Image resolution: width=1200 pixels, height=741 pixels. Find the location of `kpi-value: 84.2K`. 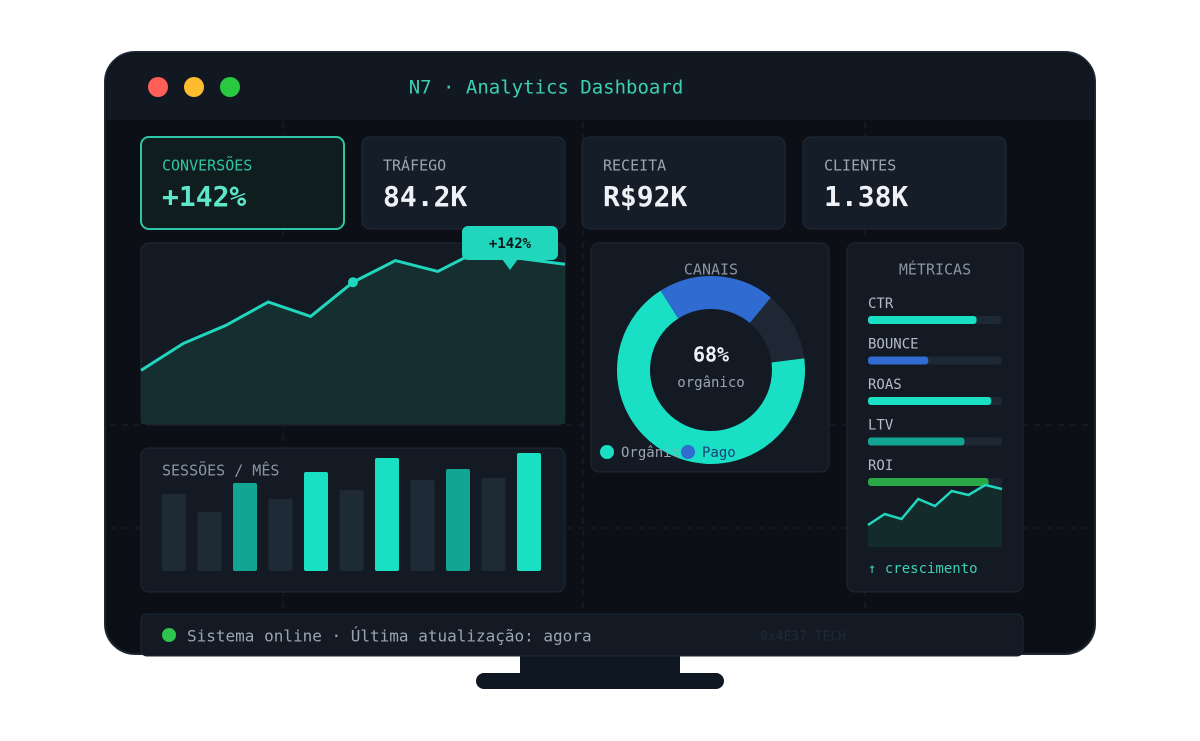

kpi-value: 84.2K is located at coordinates (425, 196).